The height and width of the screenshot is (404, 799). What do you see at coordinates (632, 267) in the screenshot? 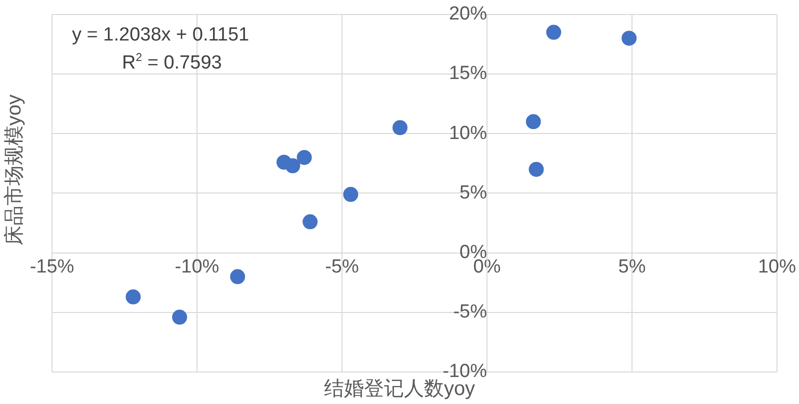
I see `x-tick-label: 5%` at bounding box center [632, 267].